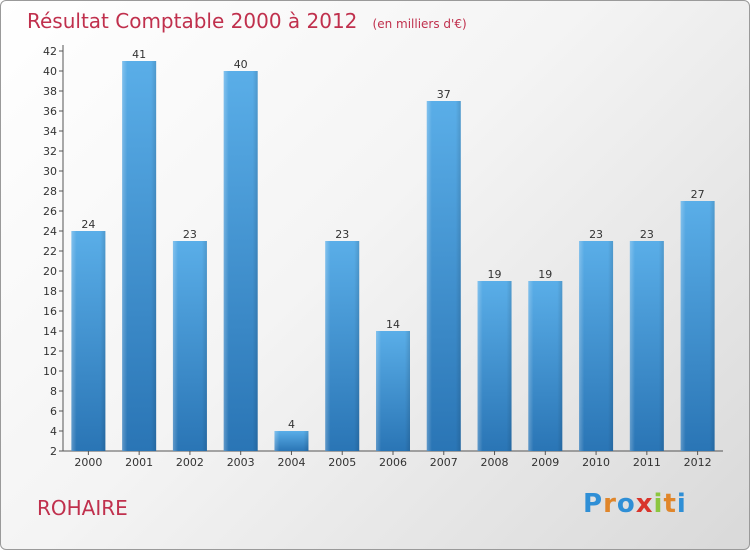 The height and width of the screenshot is (550, 750). What do you see at coordinates (50, 91) in the screenshot?
I see `y-tick-label: 38` at bounding box center [50, 91].